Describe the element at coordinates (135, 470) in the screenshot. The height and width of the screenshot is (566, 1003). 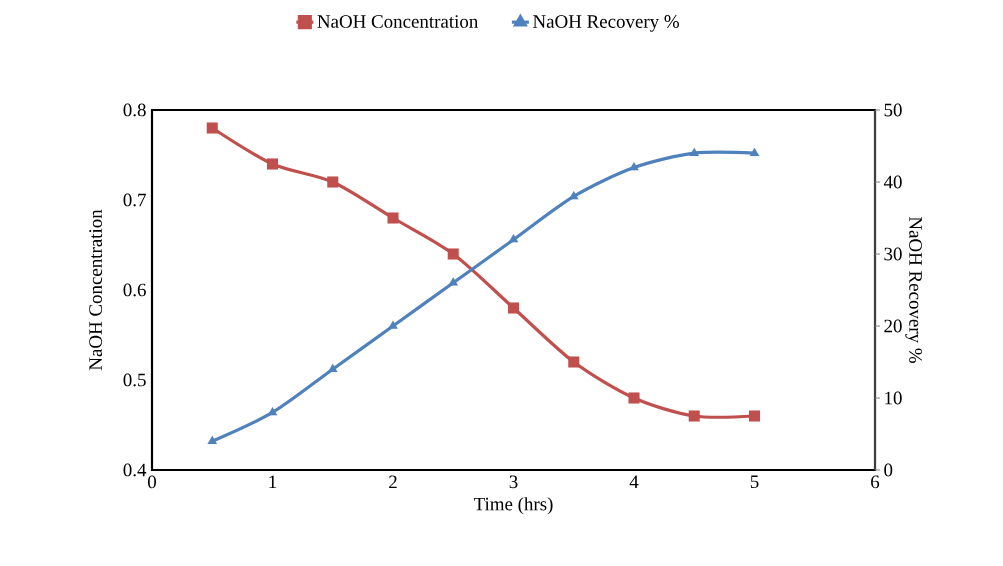
I see `y-tick-label: 0.4` at that location.